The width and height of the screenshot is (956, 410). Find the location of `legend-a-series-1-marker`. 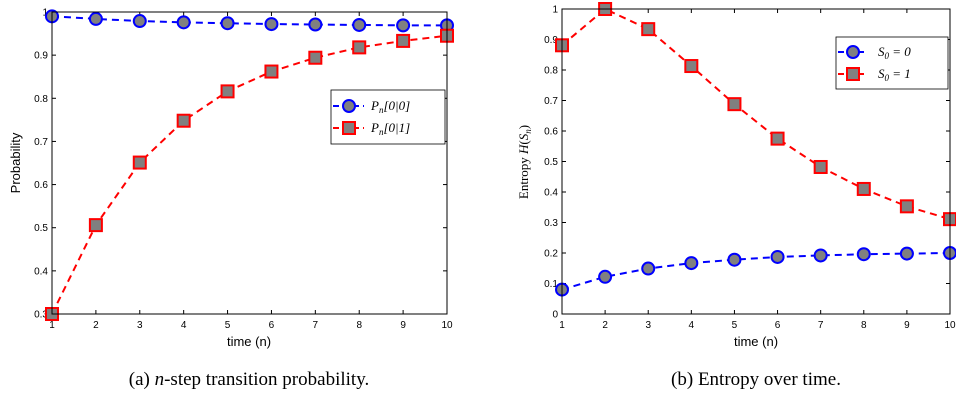

legend-a-series-1-marker is located at coordinates (349, 106).